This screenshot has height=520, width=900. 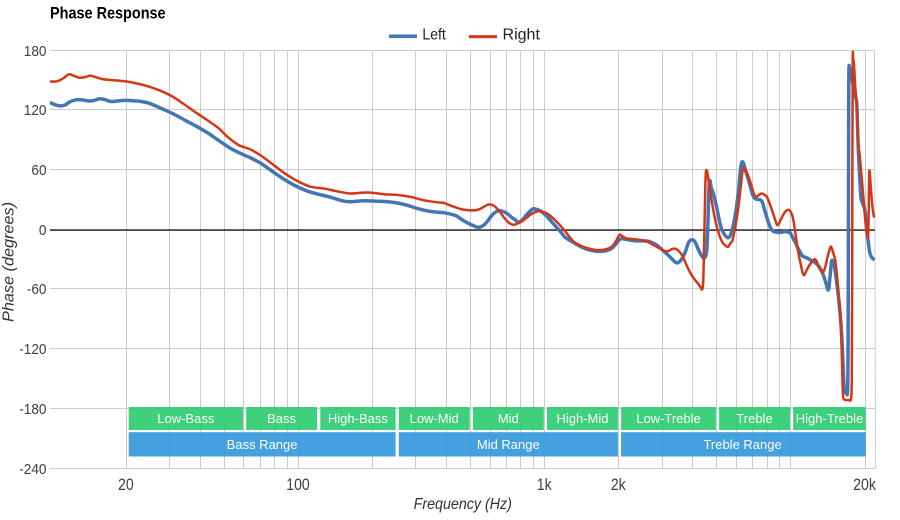 What do you see at coordinates (742, 444) in the screenshot?
I see `svg-text: Treble Range` at bounding box center [742, 444].